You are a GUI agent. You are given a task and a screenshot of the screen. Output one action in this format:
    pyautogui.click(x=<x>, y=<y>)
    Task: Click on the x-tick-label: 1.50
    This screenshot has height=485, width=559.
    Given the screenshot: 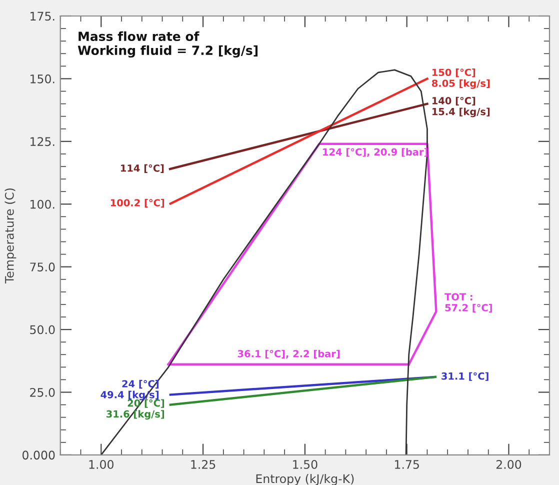 What is the action you would take?
    pyautogui.click(x=305, y=464)
    